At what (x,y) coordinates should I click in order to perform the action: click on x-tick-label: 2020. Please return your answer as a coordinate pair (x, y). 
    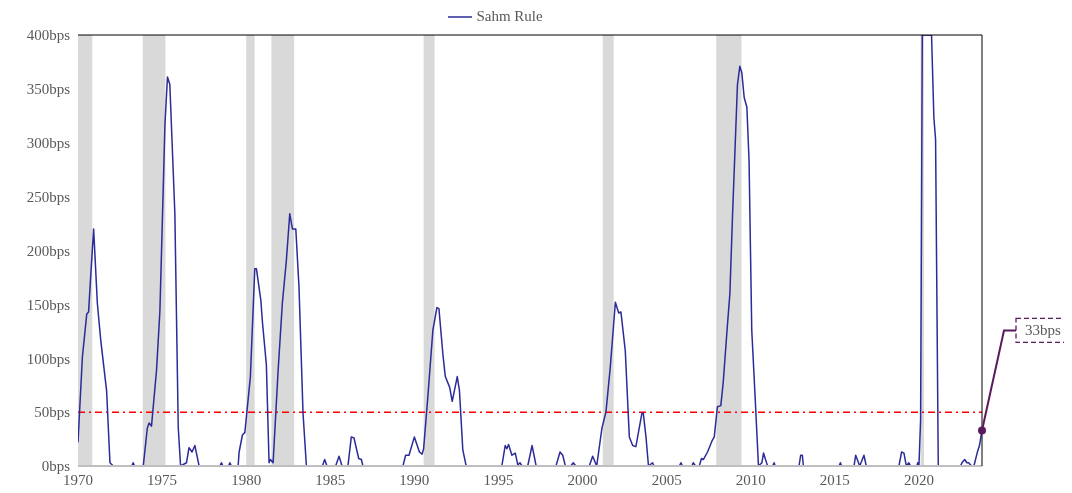
    Looking at the image, I should click on (918, 479).